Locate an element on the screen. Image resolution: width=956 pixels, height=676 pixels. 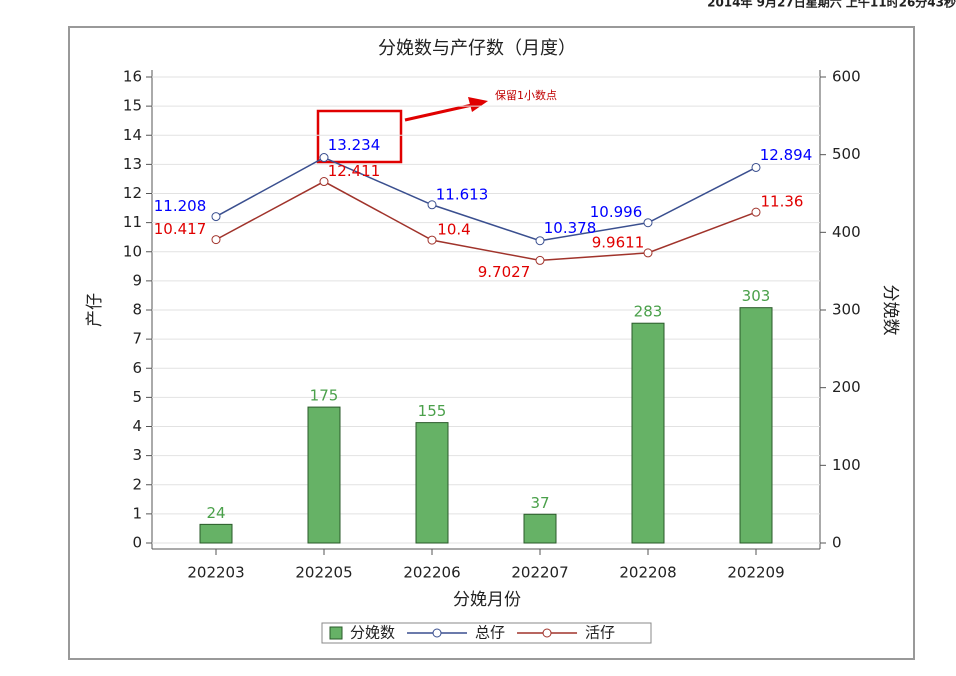
y-tick-label: 10 is located at coordinates (132, 251).